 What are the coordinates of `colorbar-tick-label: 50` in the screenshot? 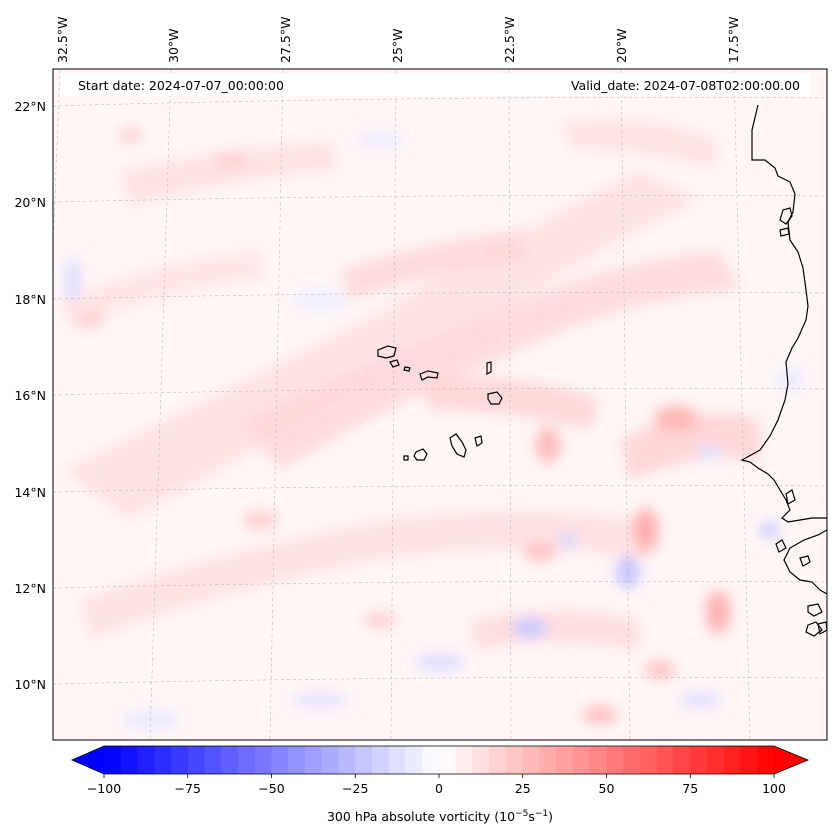 It's located at (607, 788).